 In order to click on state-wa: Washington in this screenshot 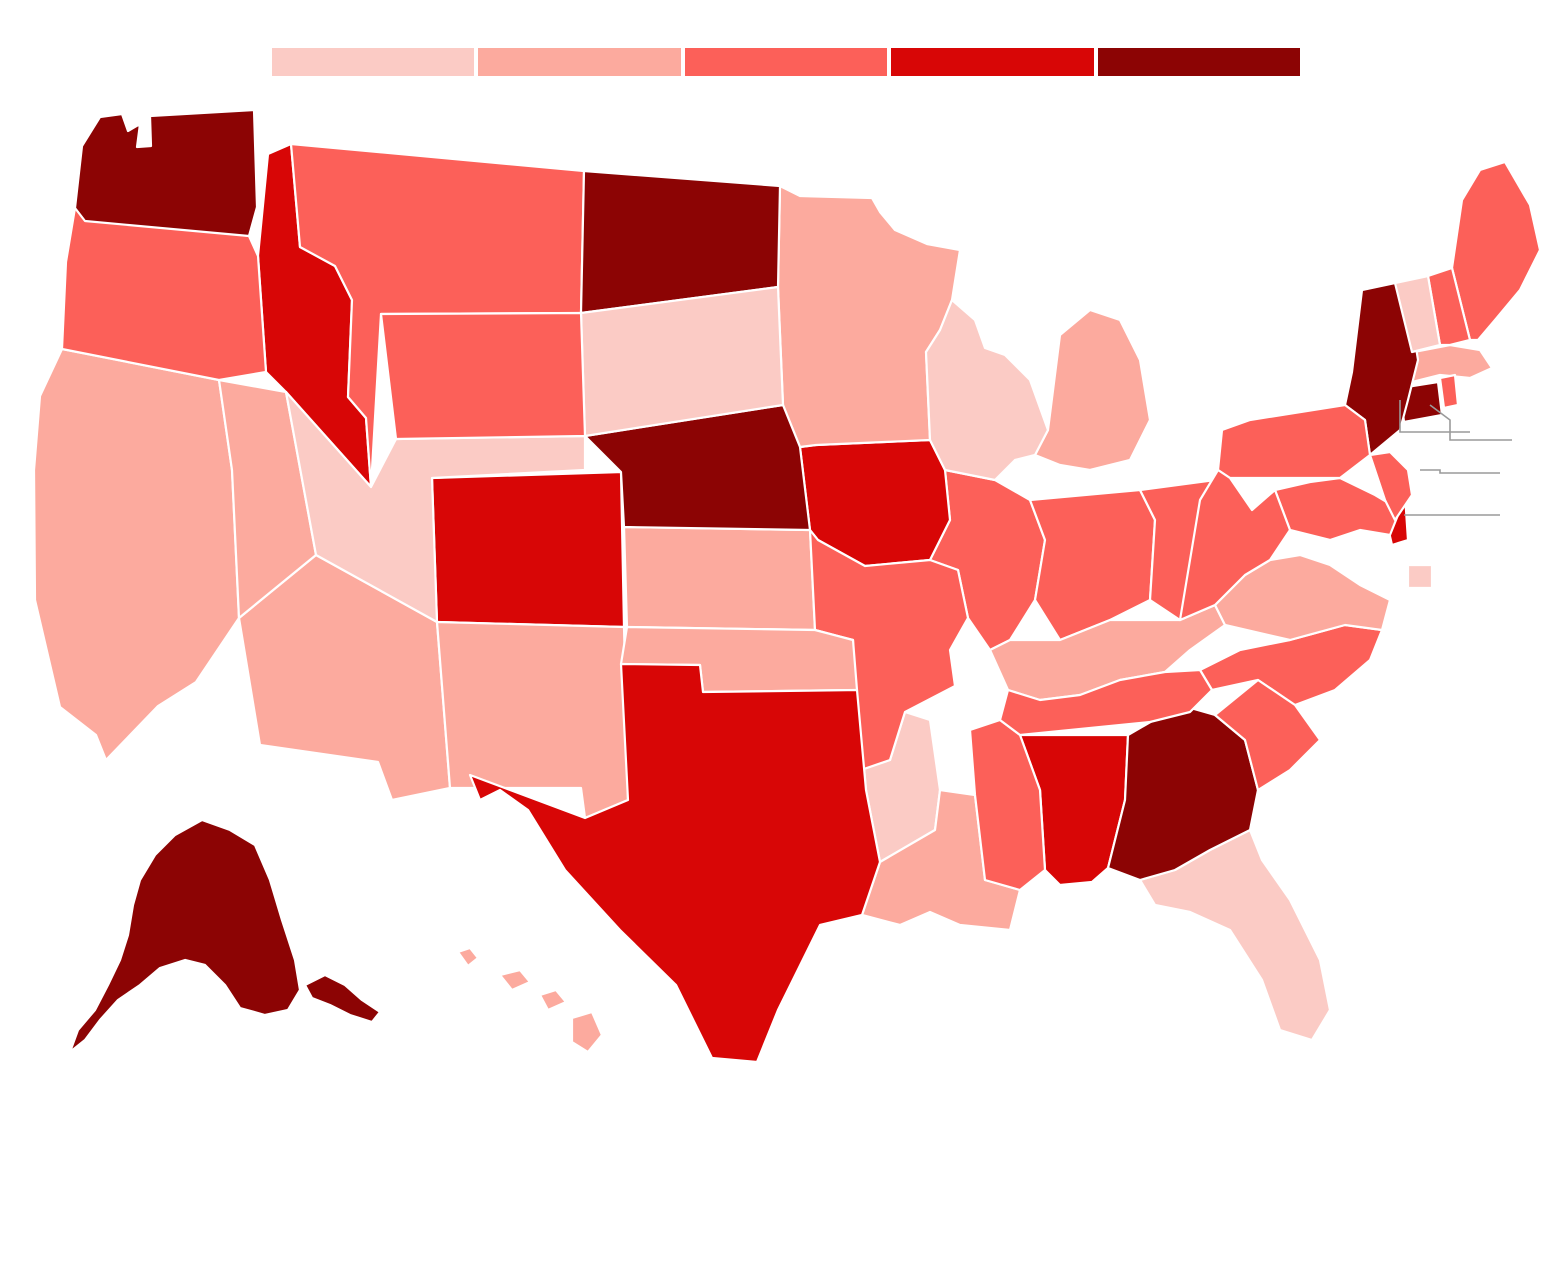, I will do `click(166, 173)`.